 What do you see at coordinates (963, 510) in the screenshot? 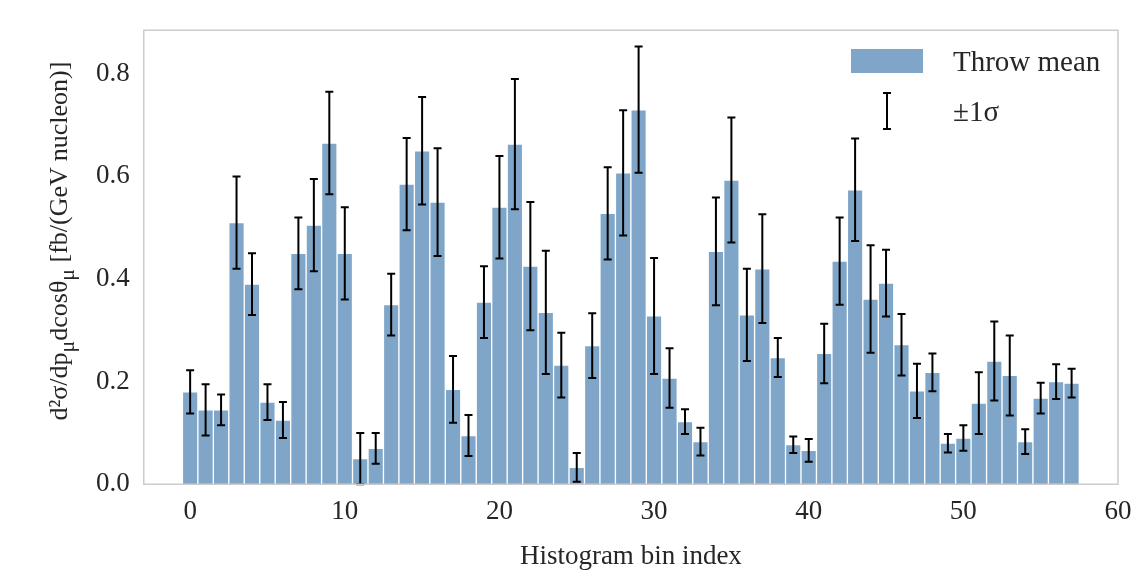
I see `x-tick-label: 50` at bounding box center [963, 510].